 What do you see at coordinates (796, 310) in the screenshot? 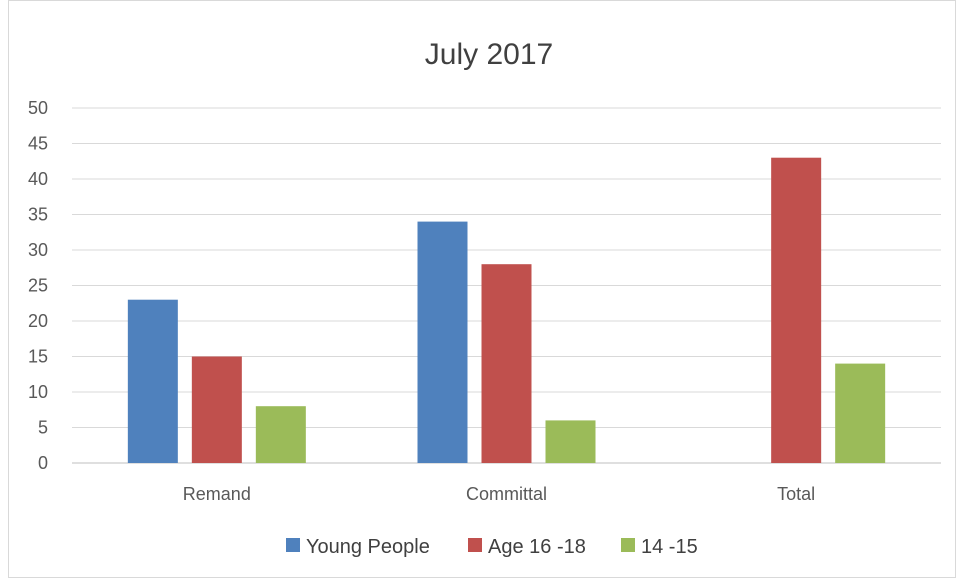
I see `bar-age-16-18-total` at bounding box center [796, 310].